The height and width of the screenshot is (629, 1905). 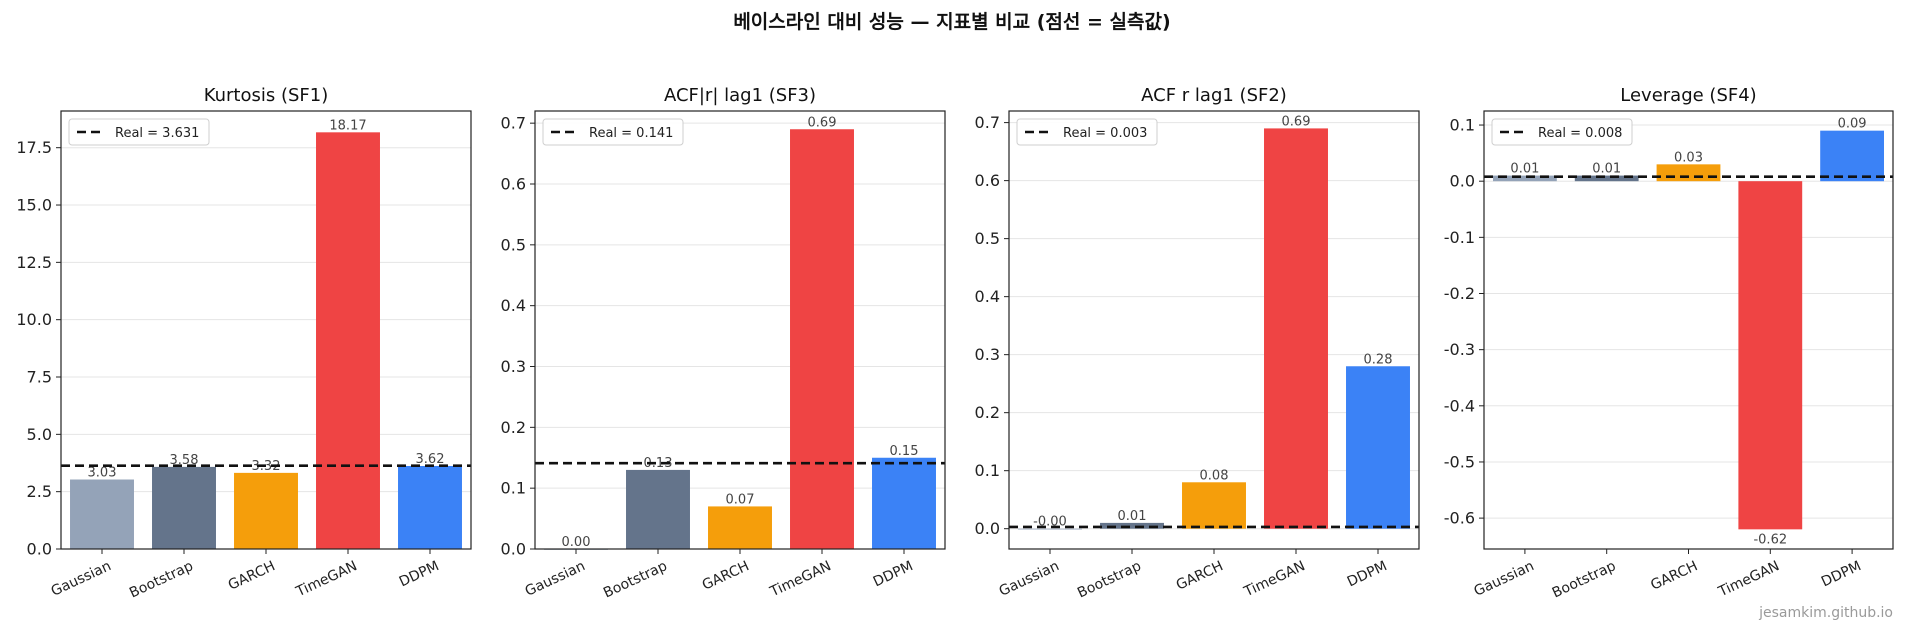 What do you see at coordinates (1825, 613) in the screenshot?
I see `watermark: jesamkim.github.io` at bounding box center [1825, 613].